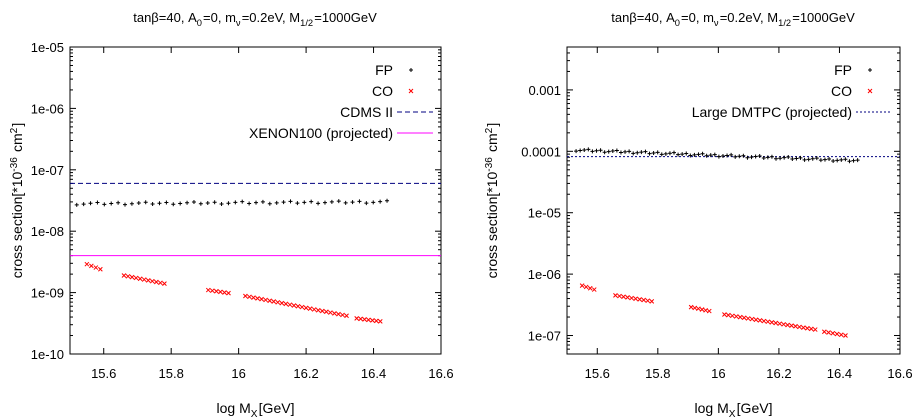  I want to click on y-tick-label: 1e-06, so click(544, 274).